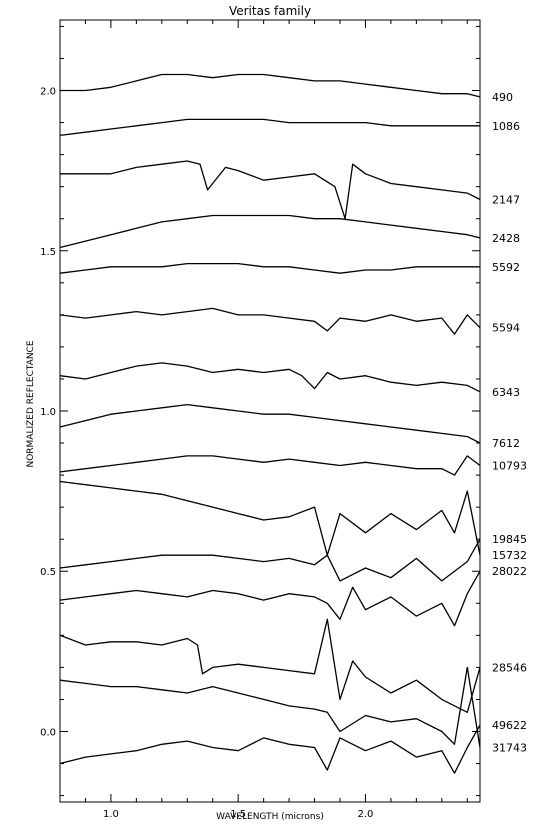 This screenshot has height=830, width=540. What do you see at coordinates (506, 126) in the screenshot?
I see `series-label-1086: 1086` at bounding box center [506, 126].